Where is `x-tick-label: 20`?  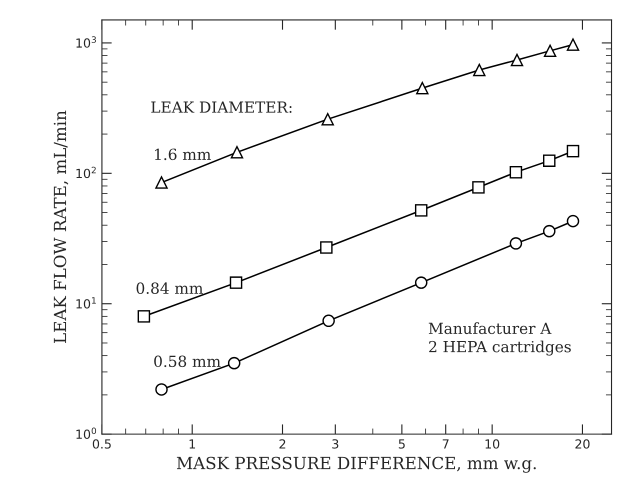
x-tick-label: 20 is located at coordinates (582, 444).